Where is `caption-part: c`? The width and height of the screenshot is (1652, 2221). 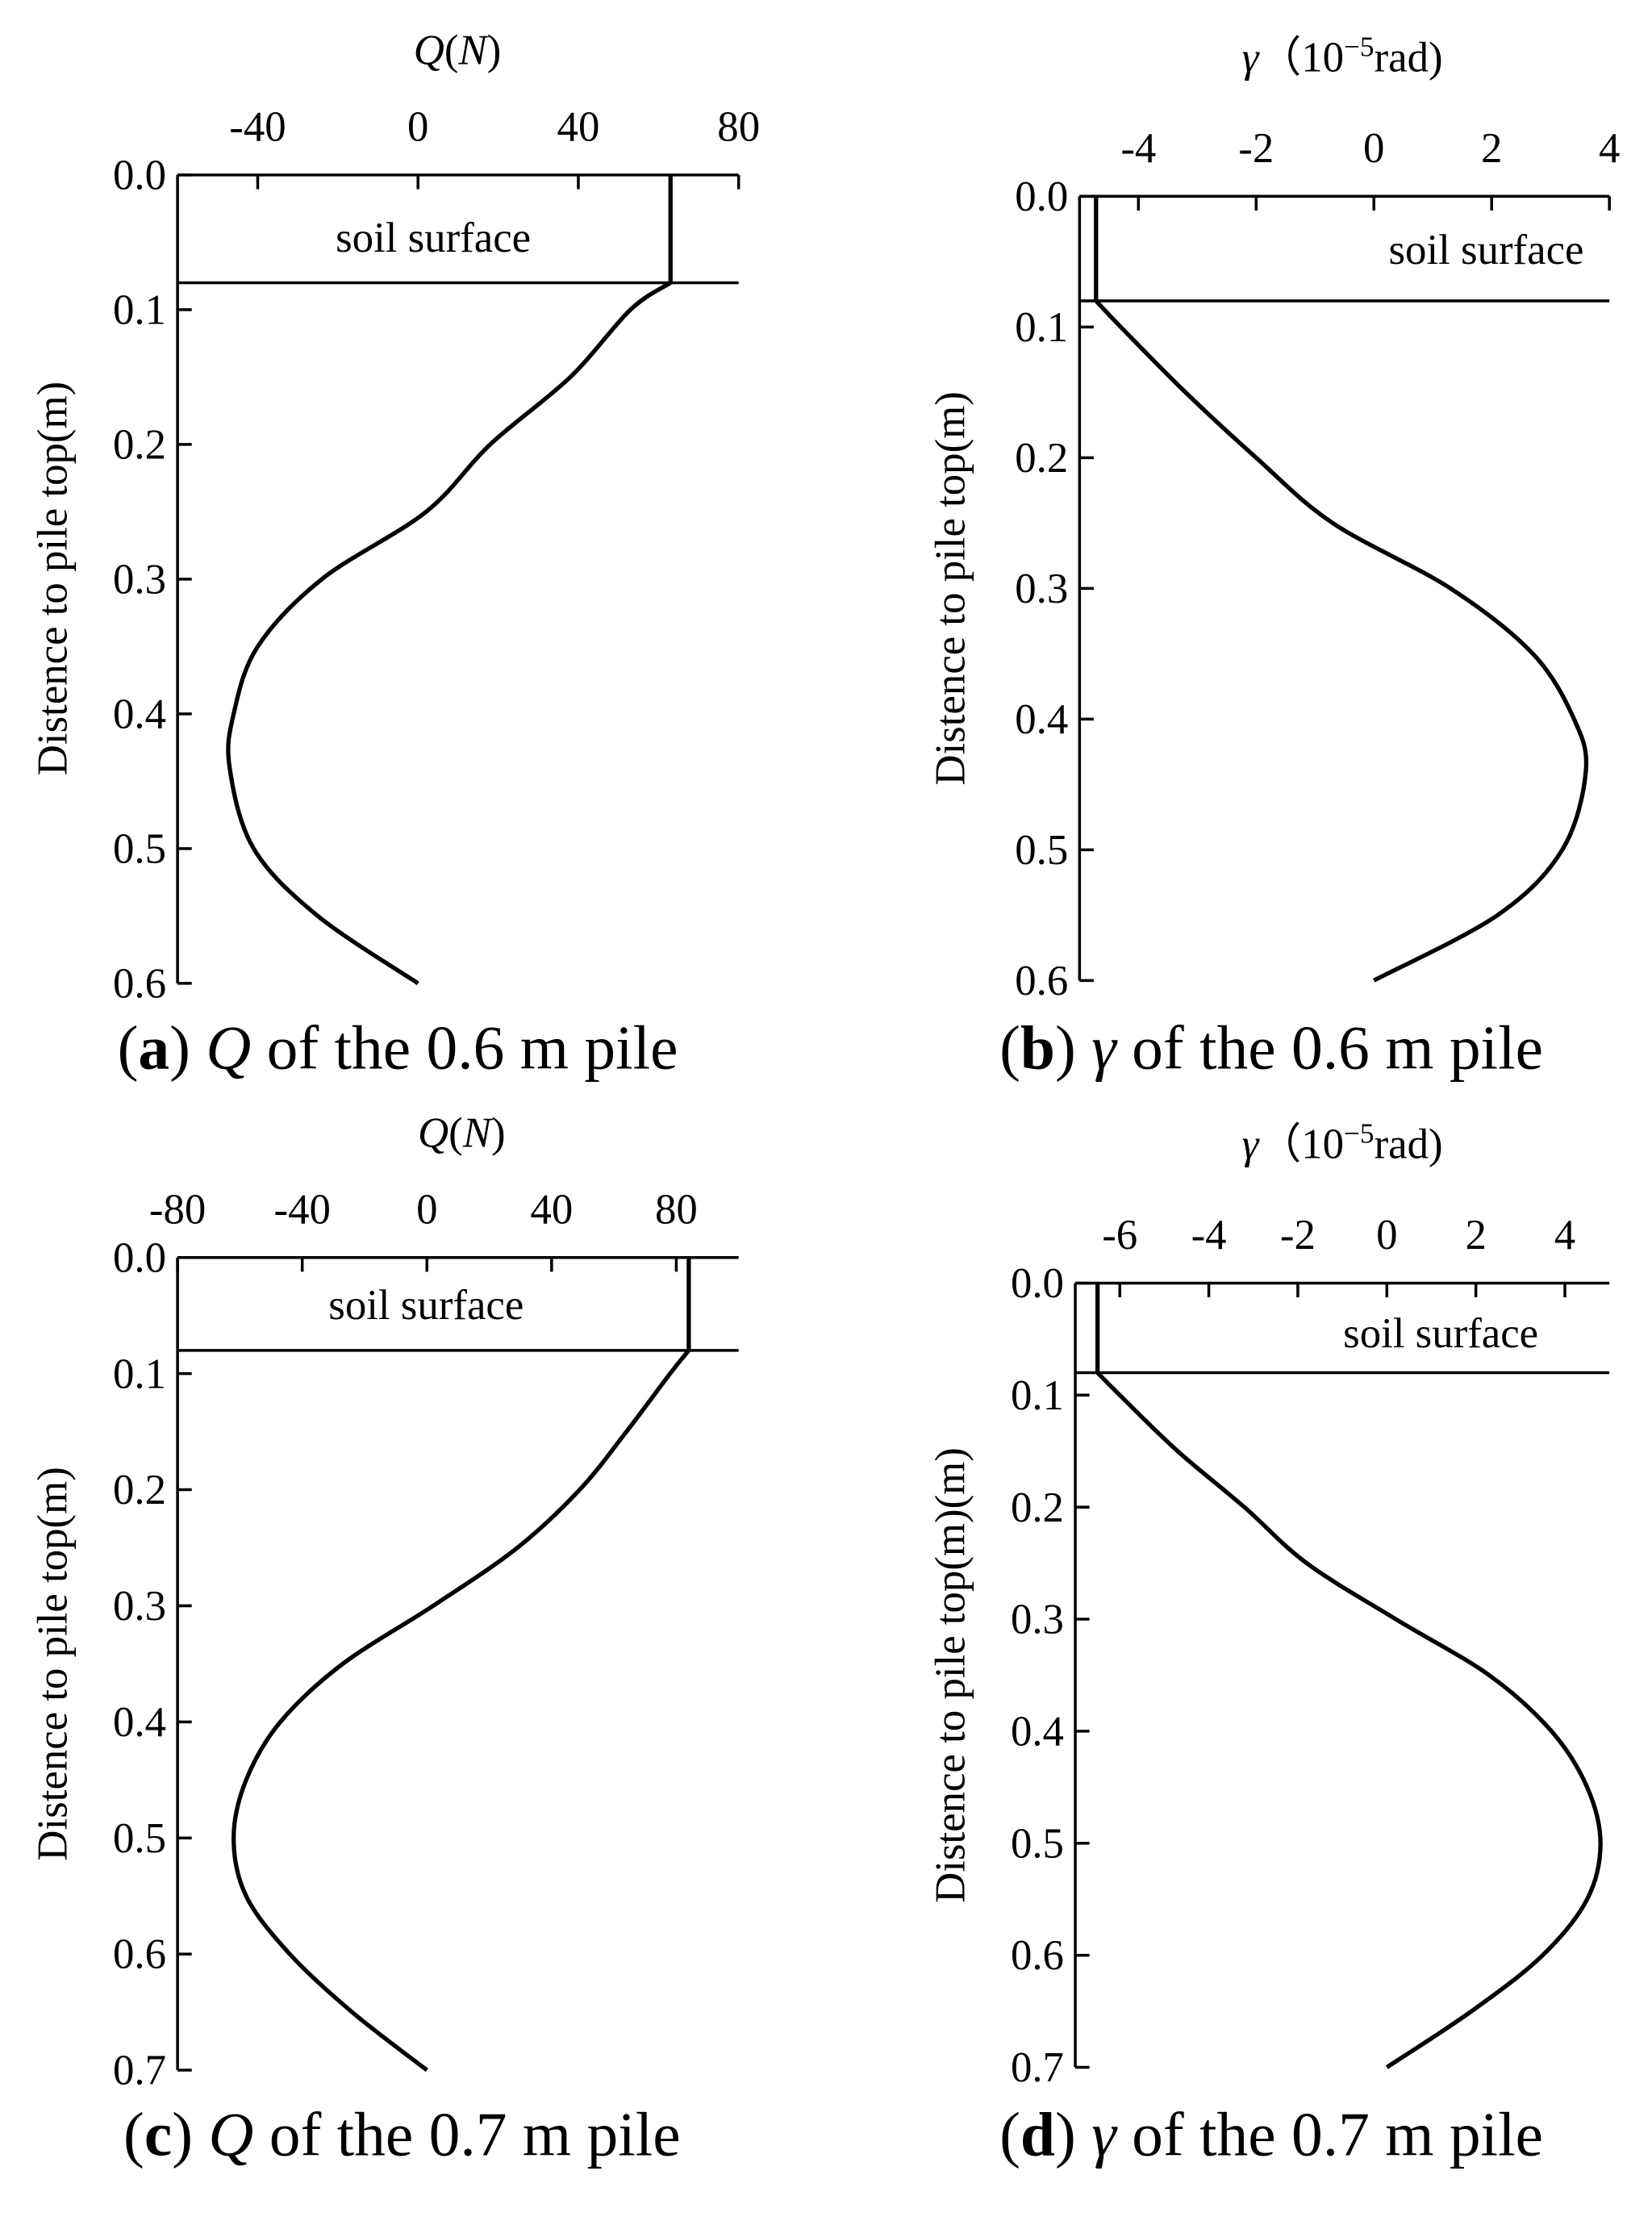 caption-part: c is located at coordinates (158, 2134).